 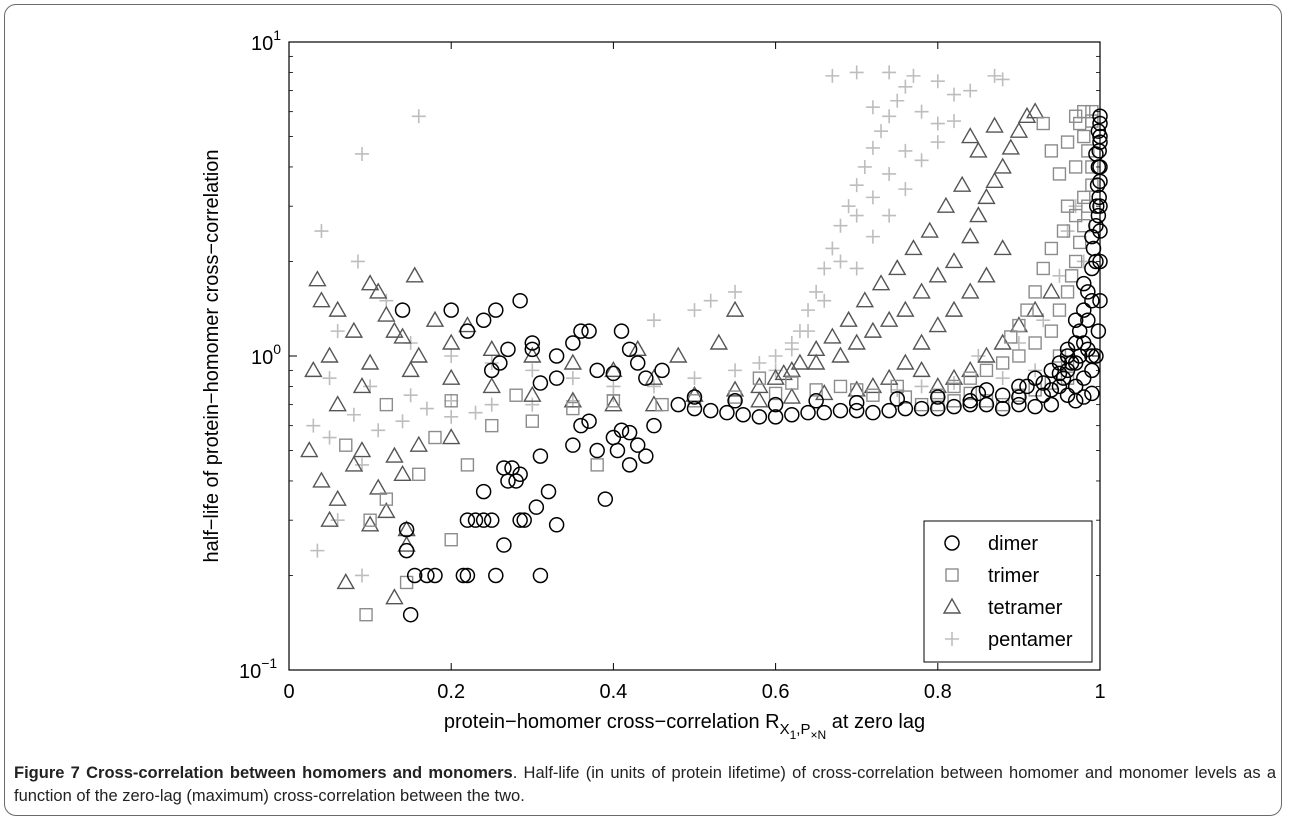 I want to click on legend-marker-tetramer, so click(x=952, y=605).